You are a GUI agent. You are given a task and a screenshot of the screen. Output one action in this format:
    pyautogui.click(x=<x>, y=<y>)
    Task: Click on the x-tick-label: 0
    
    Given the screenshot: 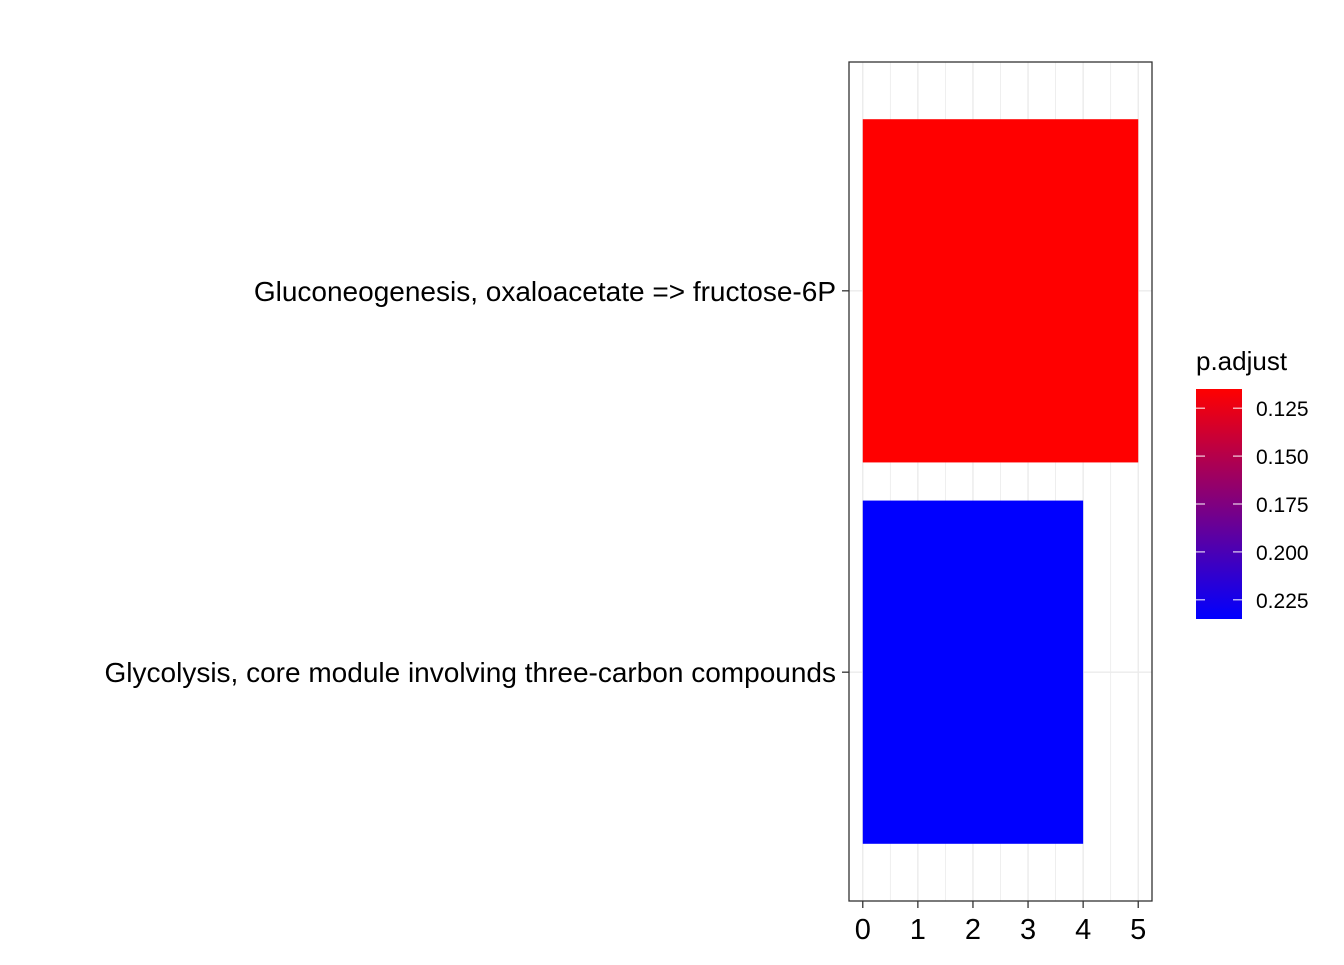 What is the action you would take?
    pyautogui.click(x=863, y=930)
    